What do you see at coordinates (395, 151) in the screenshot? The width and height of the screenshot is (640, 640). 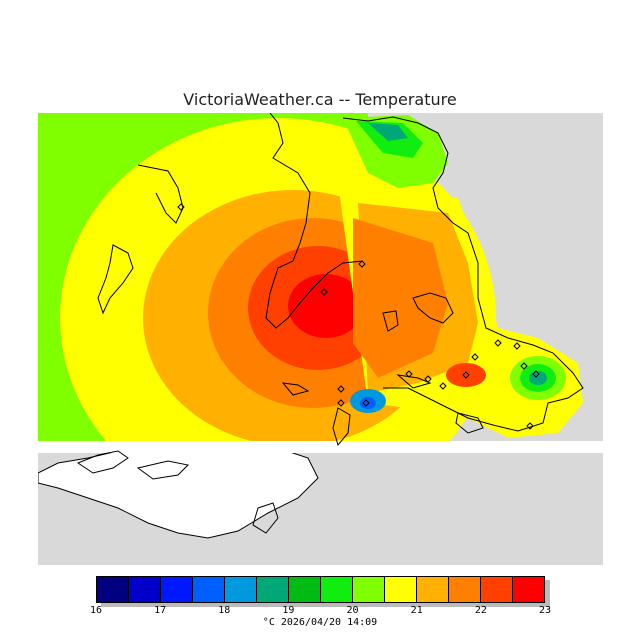 I see `north-field` at bounding box center [395, 151].